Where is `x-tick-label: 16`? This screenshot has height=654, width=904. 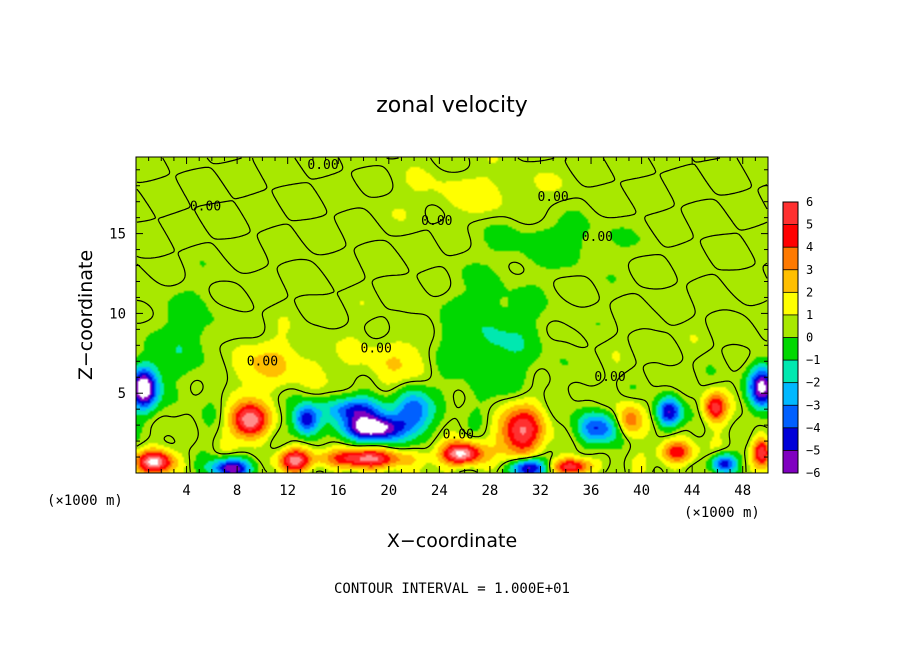
x-tick-label: 16 is located at coordinates (338, 491).